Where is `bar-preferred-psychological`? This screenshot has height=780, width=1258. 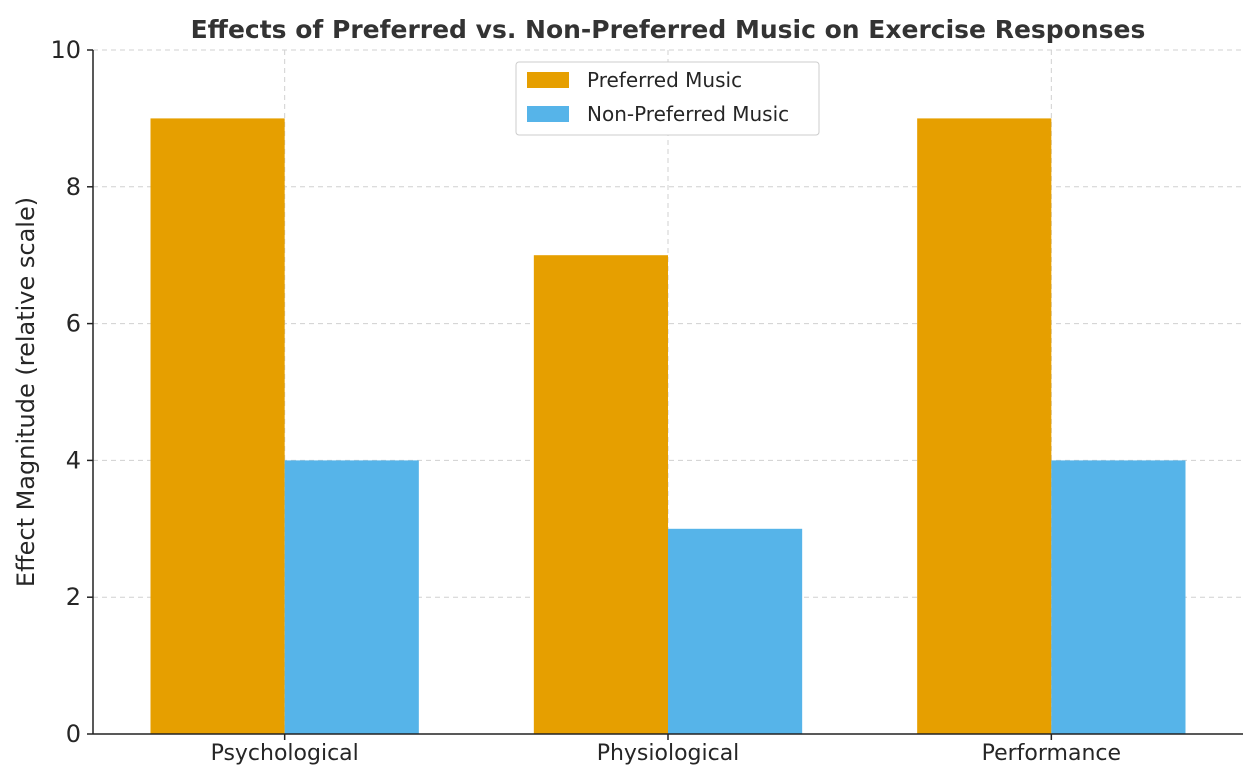
bar-preferred-psychological is located at coordinates (217, 426).